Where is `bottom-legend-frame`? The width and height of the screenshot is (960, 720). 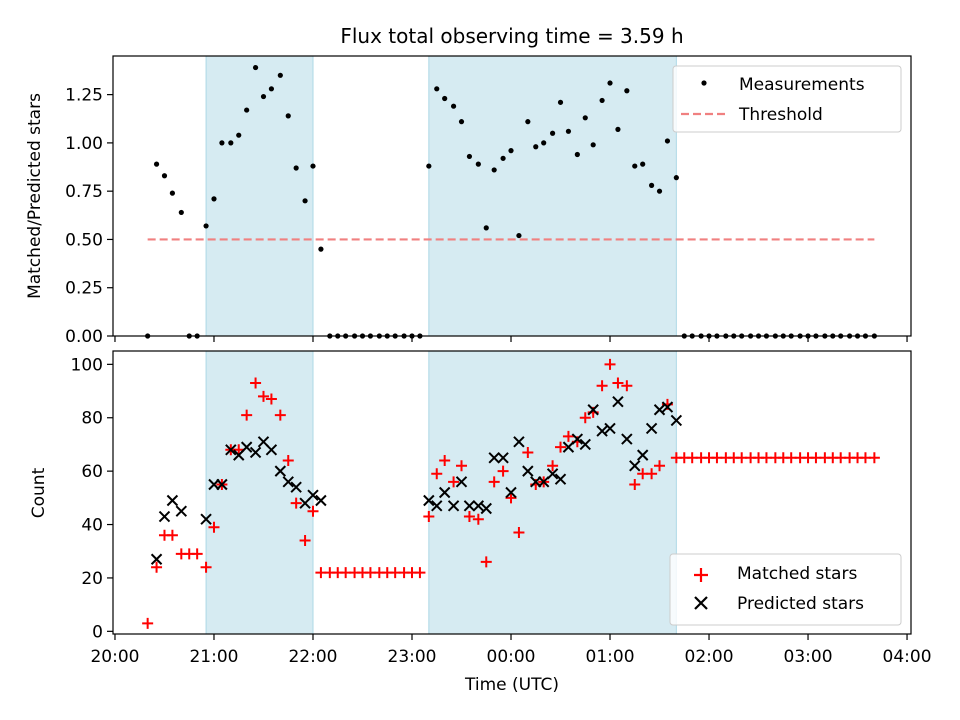
bottom-legend-frame is located at coordinates (785, 589).